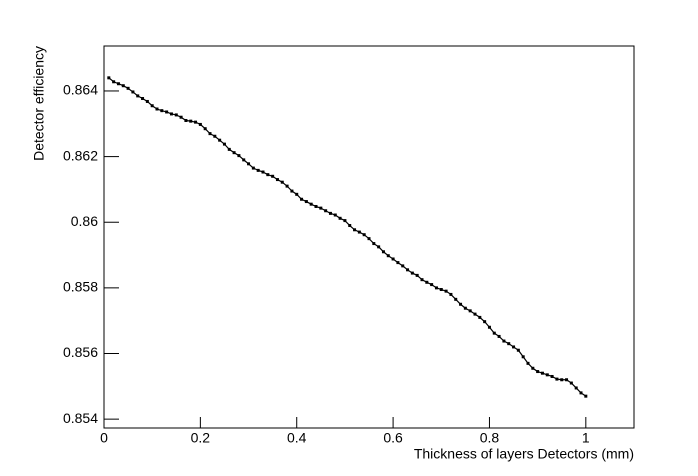 This screenshot has width=698, height=476. I want to click on y-tick-label: 0.864, so click(80, 90).